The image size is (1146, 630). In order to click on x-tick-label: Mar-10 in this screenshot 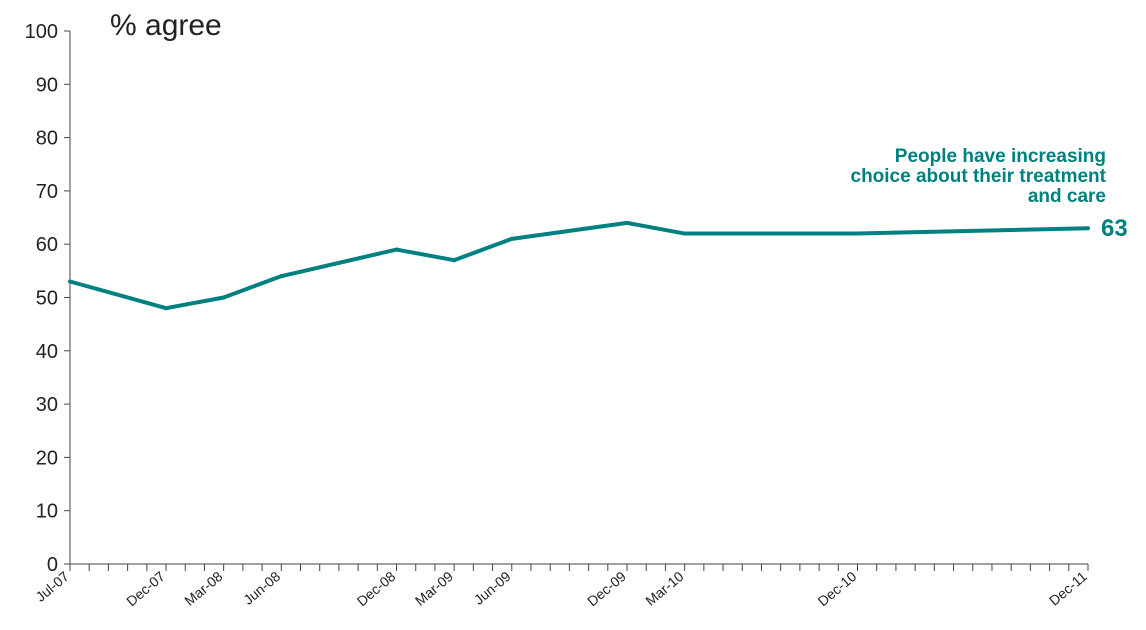, I will do `click(664, 588)`.